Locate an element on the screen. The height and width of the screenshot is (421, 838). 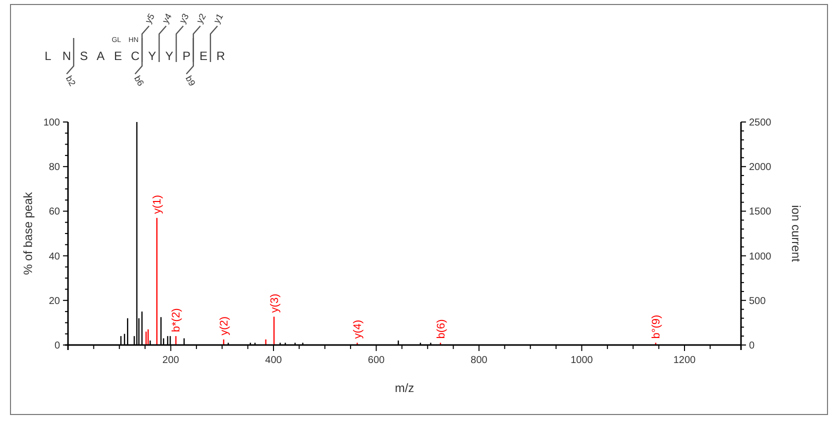
y2-tick-label: 1000 is located at coordinates (760, 256).